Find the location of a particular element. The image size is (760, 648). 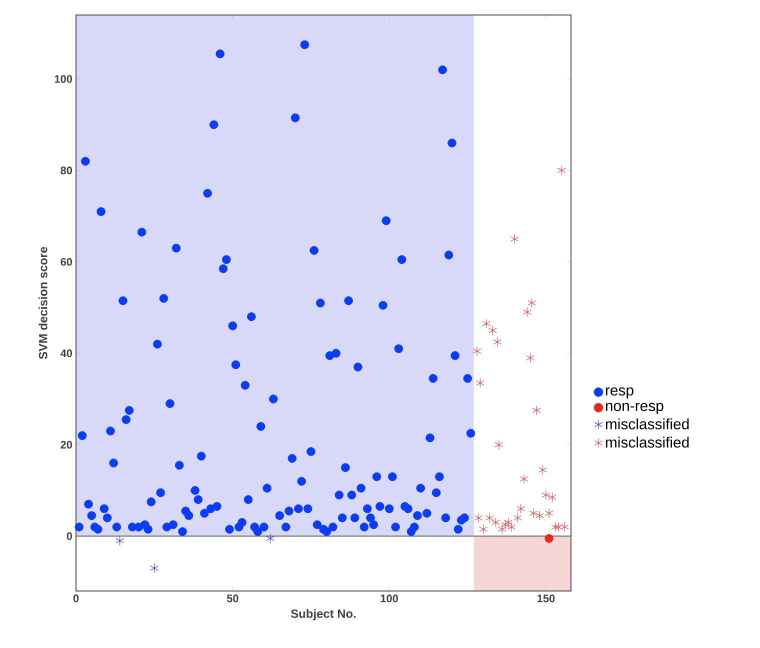

x-axis-title: Subject No. is located at coordinates (323, 614).